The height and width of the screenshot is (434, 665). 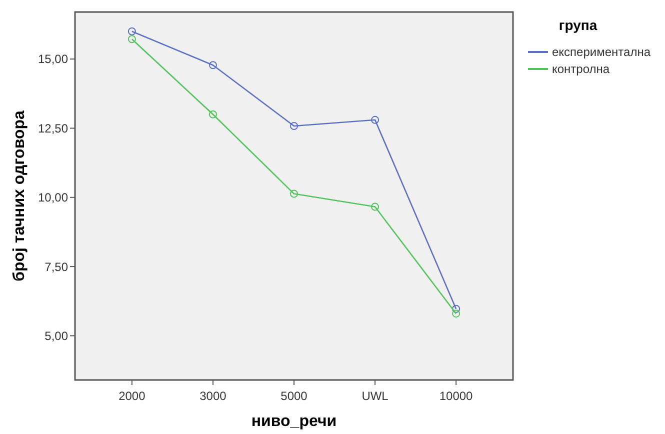 I want to click on x-tick-label: 5000, so click(x=294, y=396).